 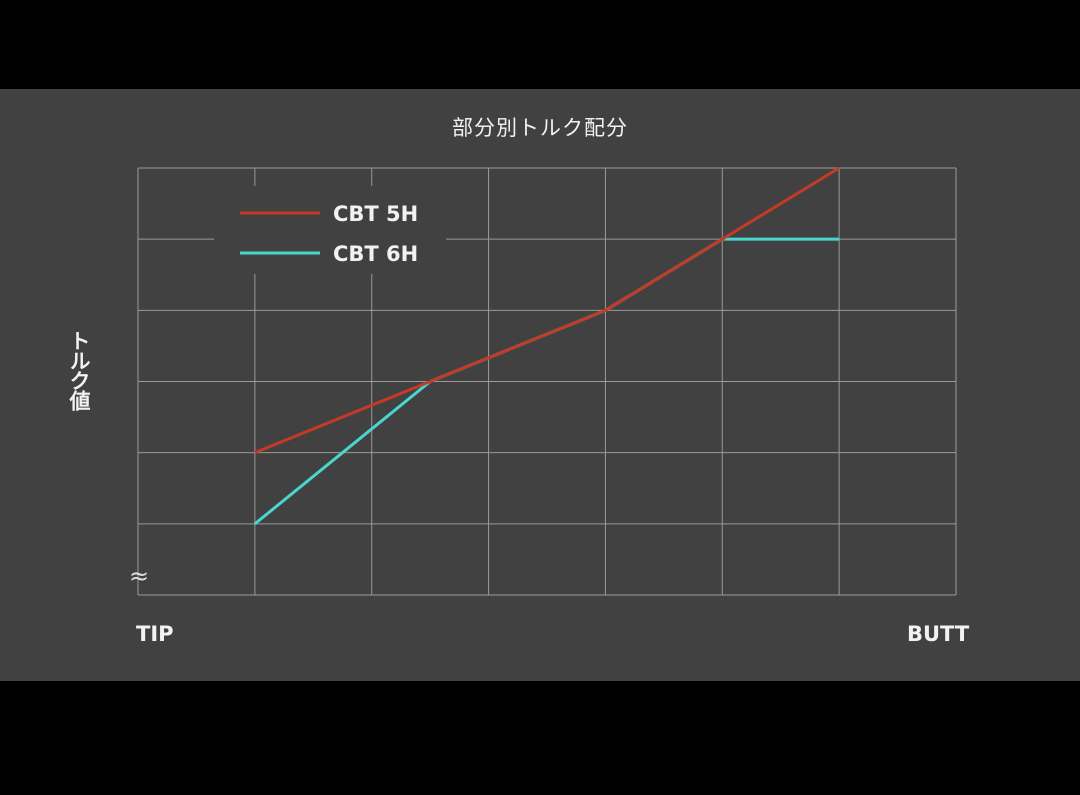 What do you see at coordinates (79, 370) in the screenshot?
I see `y-axis-label: トルク値` at bounding box center [79, 370].